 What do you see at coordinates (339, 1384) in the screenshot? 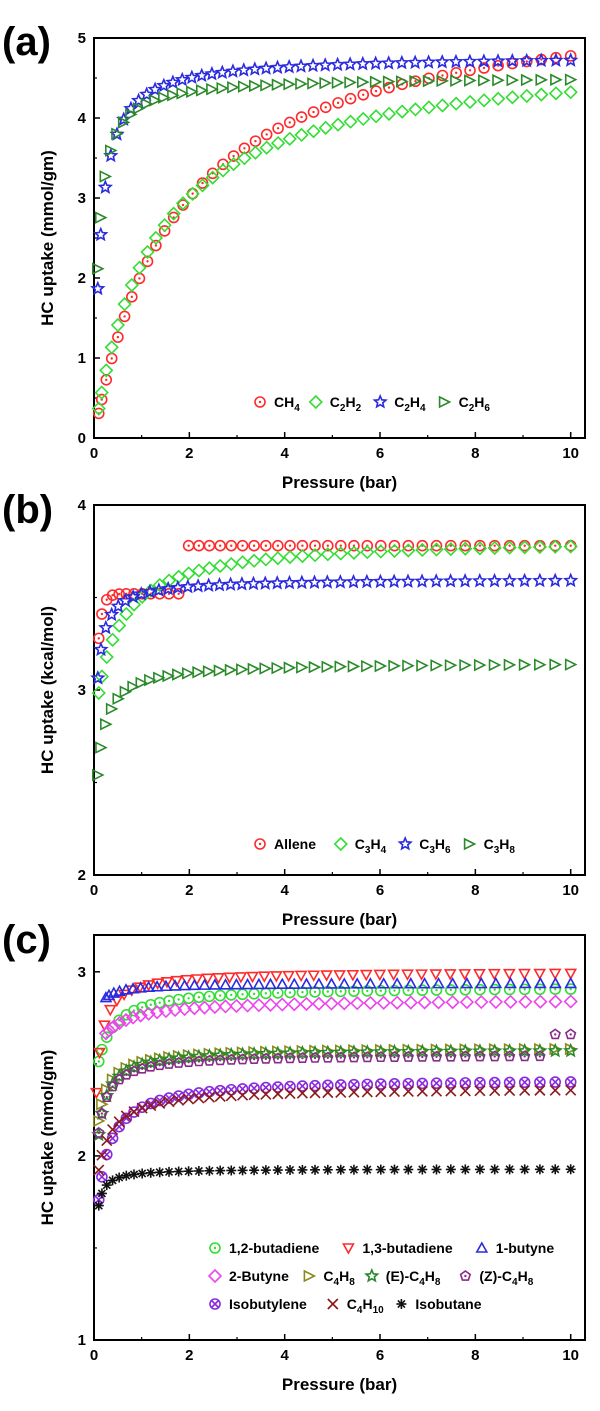
I see `x-axis-label: Pressure (bar)` at bounding box center [339, 1384].